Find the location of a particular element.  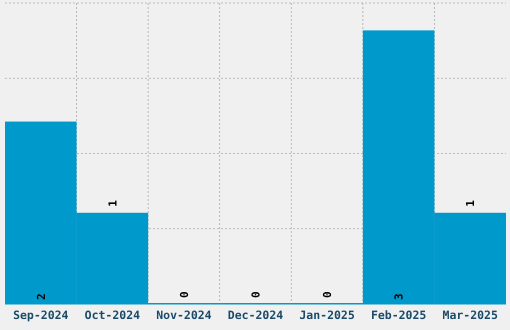

x-tick-label: Oct-2024 is located at coordinates (112, 315).